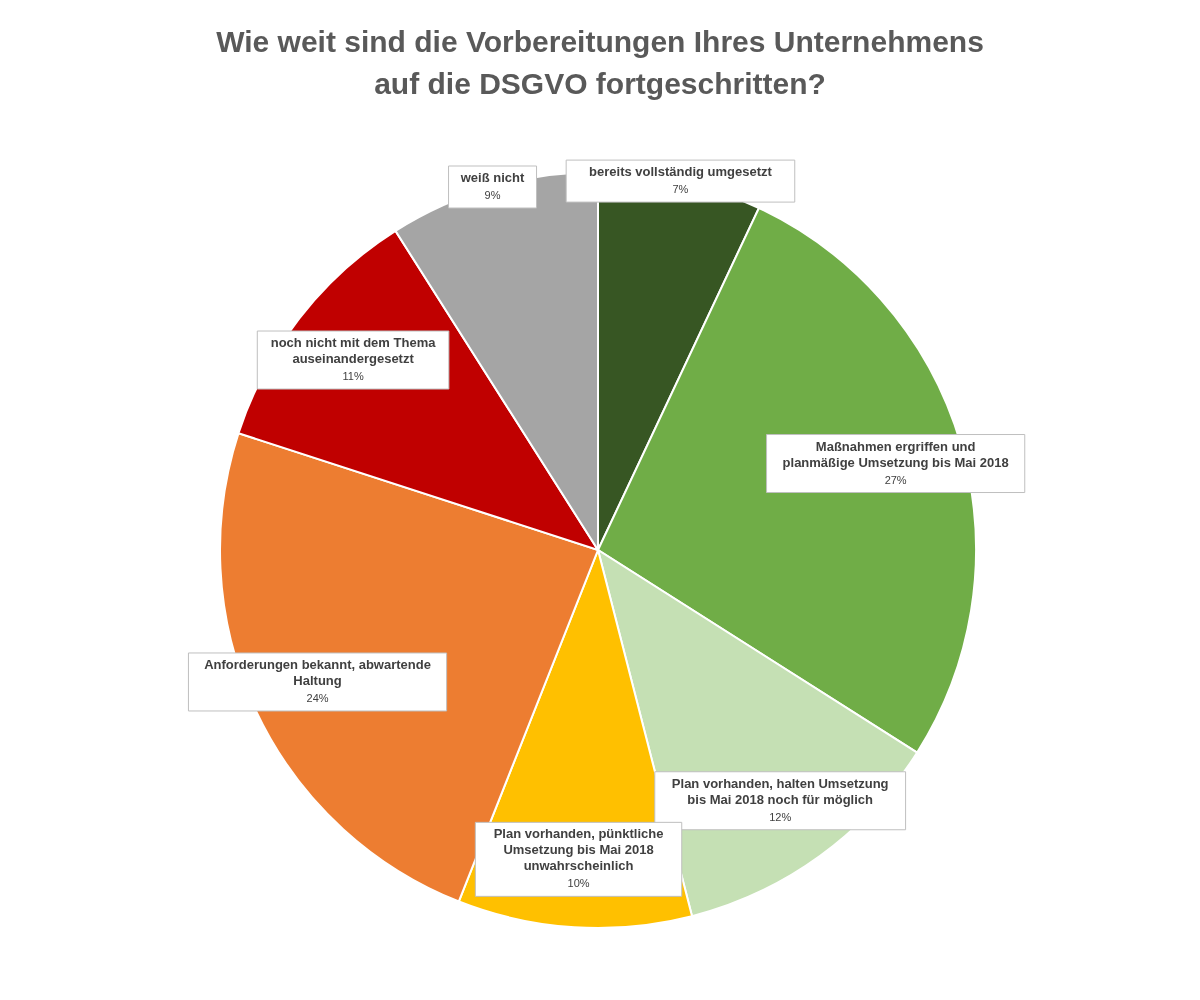 This screenshot has width=1200, height=1000. Describe the element at coordinates (895, 454) in the screenshot. I see `slice-label: Maßnahmen ergriffen und planmäßige Umsetzung bis Mai 2018` at that location.